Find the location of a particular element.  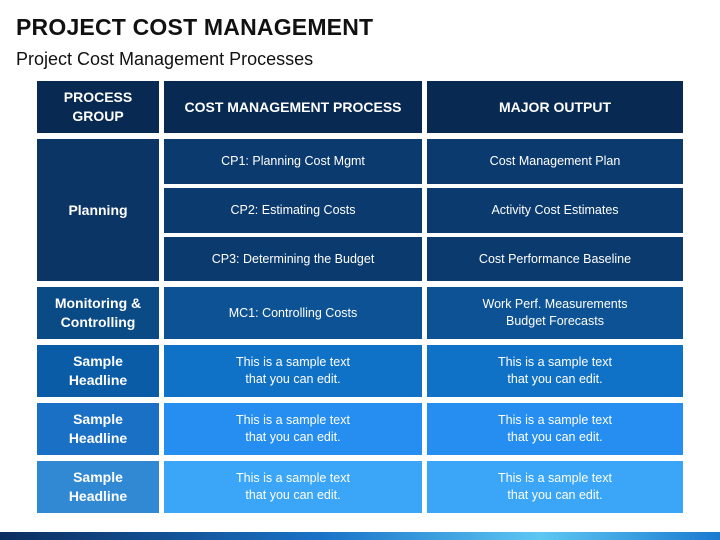

process-cell: CP2: Estimating Costs is located at coordinates (293, 210).